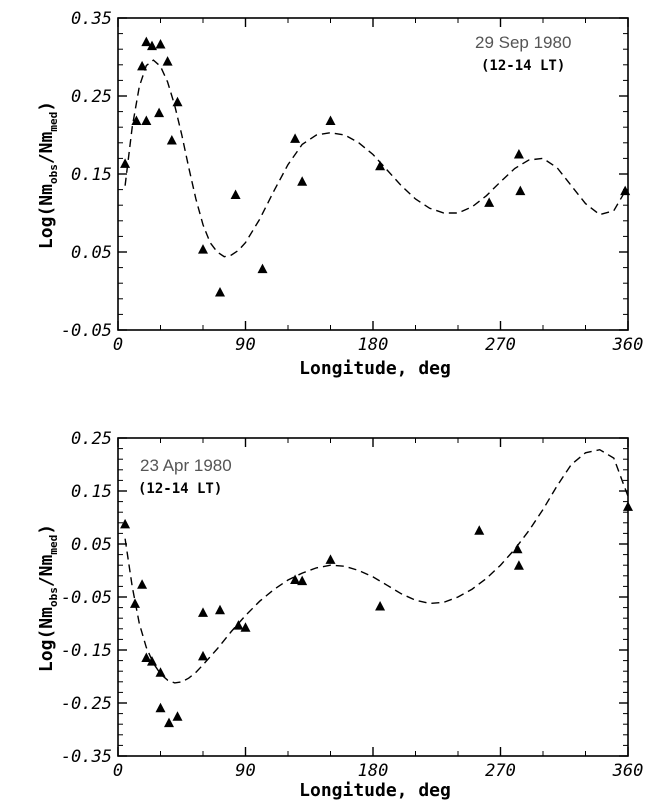 This screenshot has width=654, height=800. Describe the element at coordinates (118, 345) in the screenshot. I see `top-x-tick-label: 0` at that location.